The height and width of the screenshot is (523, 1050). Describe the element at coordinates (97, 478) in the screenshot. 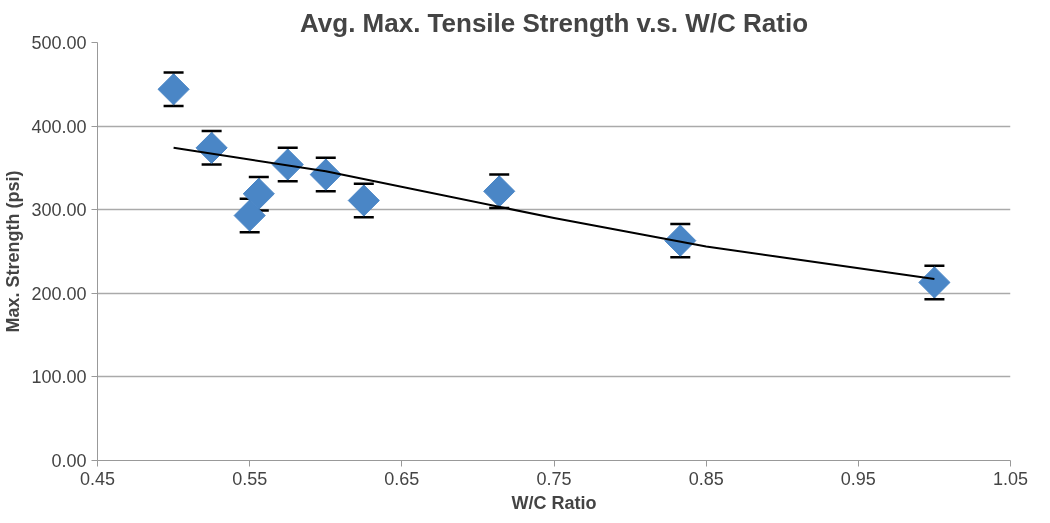

I see `x-tick-label: 0.45` at that location.